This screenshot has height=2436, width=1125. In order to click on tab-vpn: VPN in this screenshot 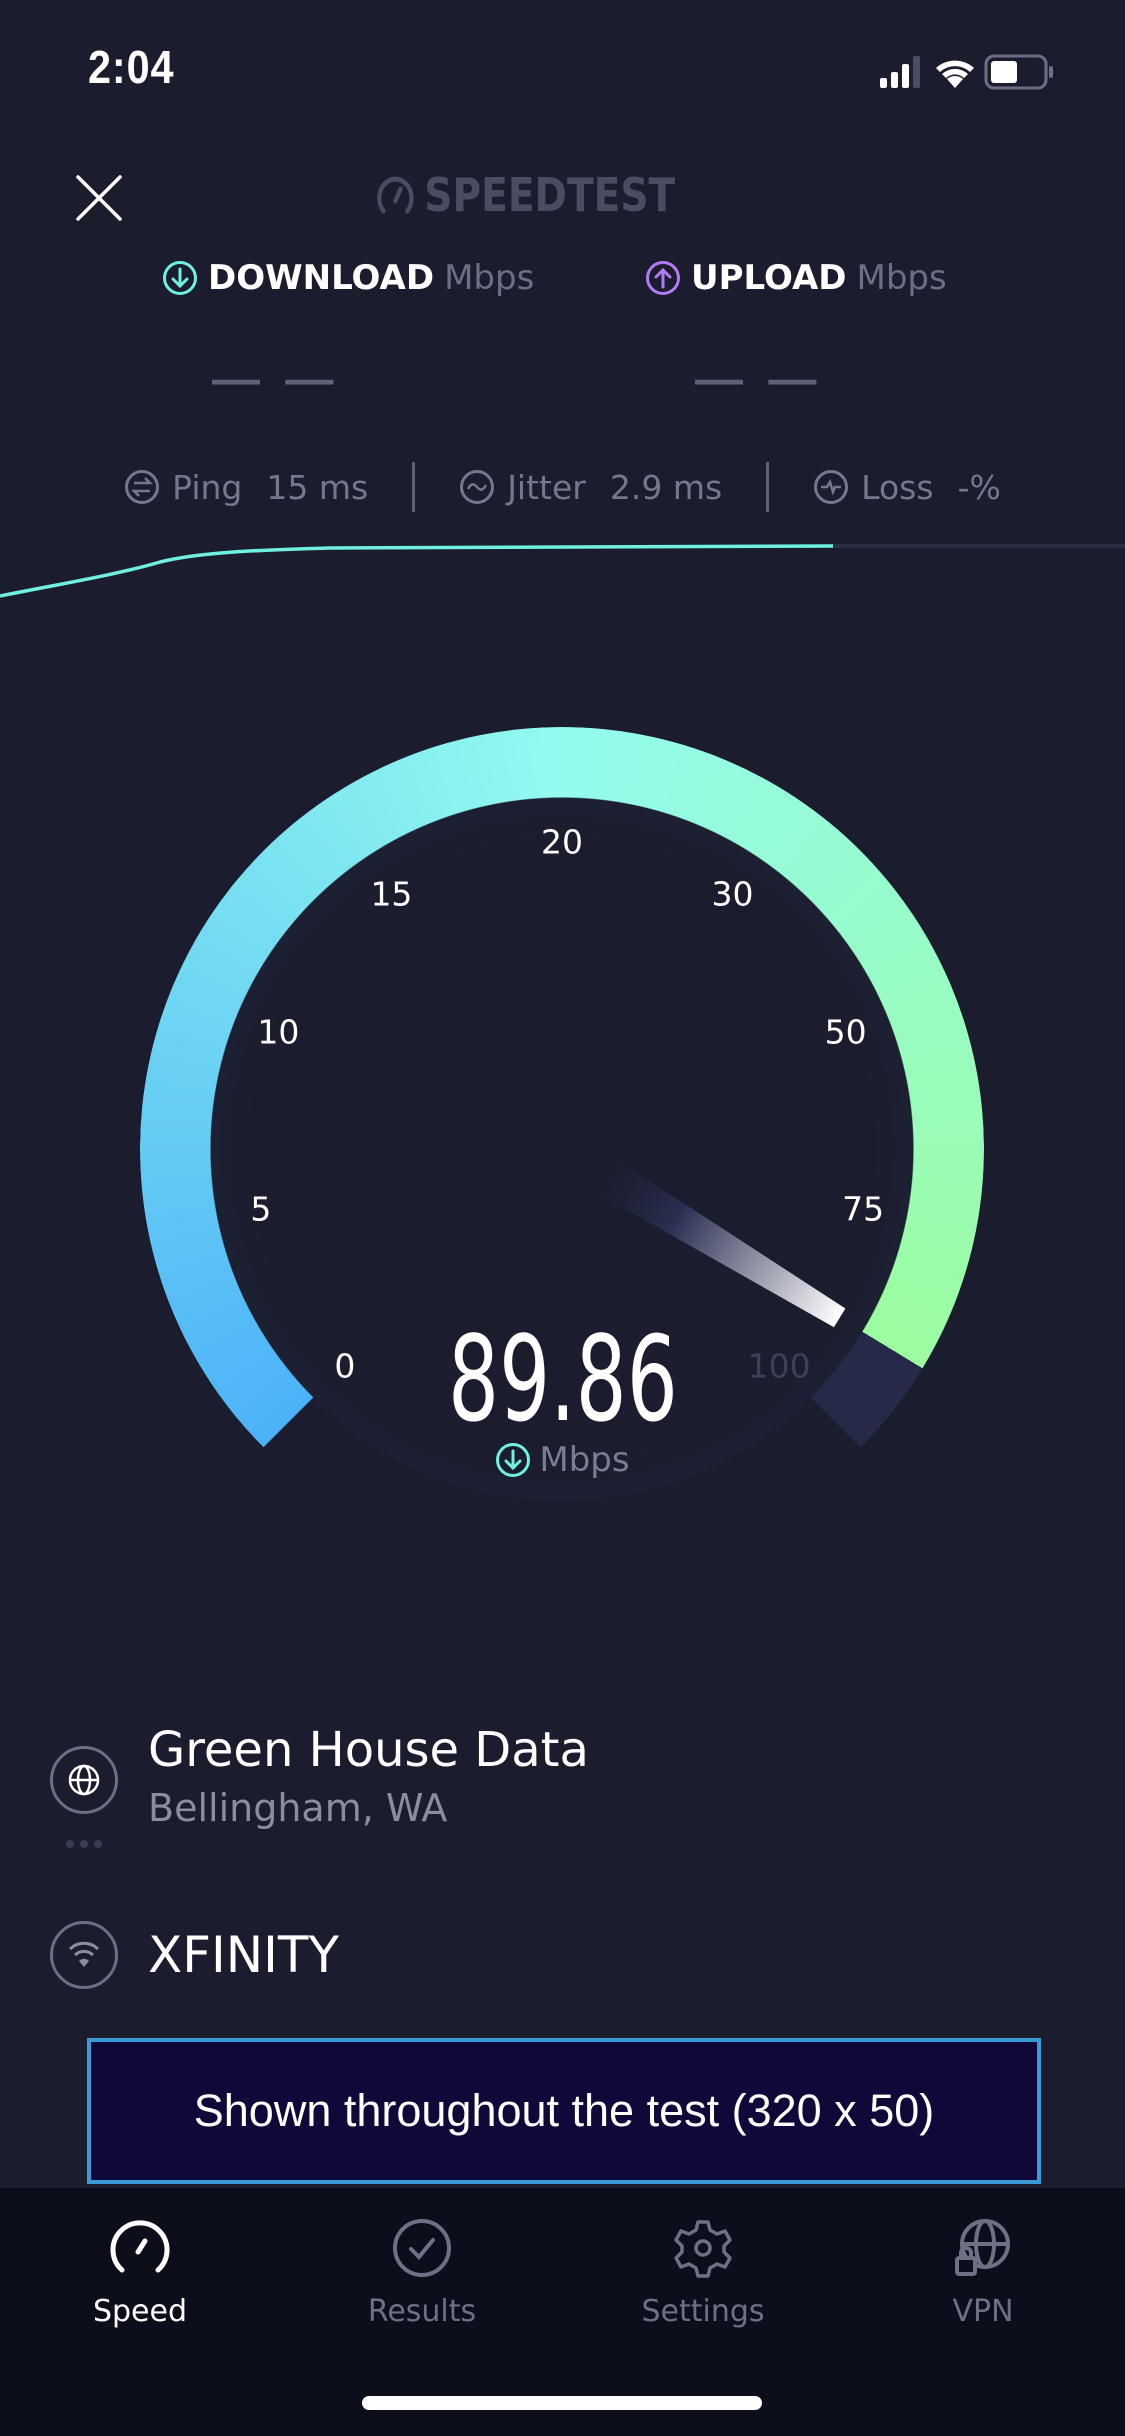, I will do `click(983, 2272)`.